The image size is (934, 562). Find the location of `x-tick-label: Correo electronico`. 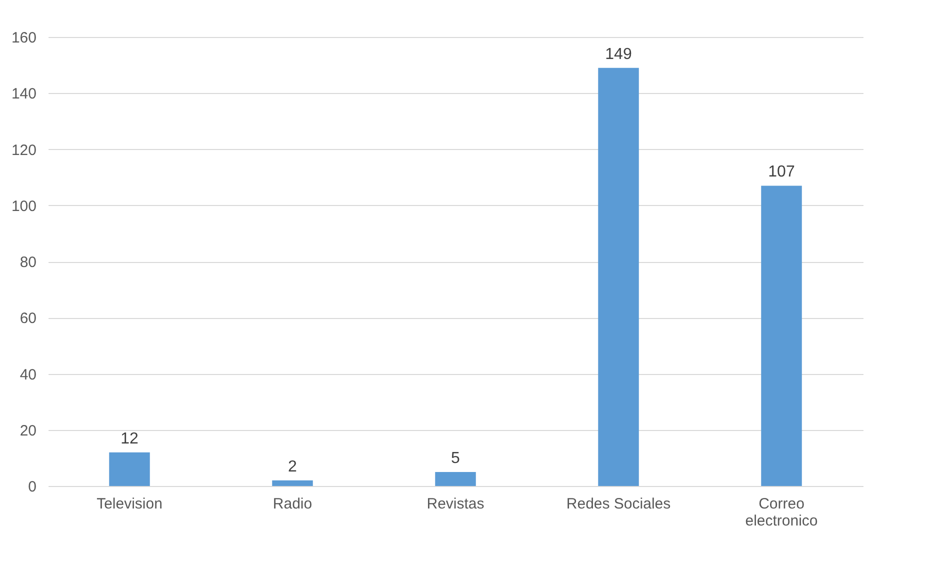

x-tick-label: Correo electronico is located at coordinates (781, 513).